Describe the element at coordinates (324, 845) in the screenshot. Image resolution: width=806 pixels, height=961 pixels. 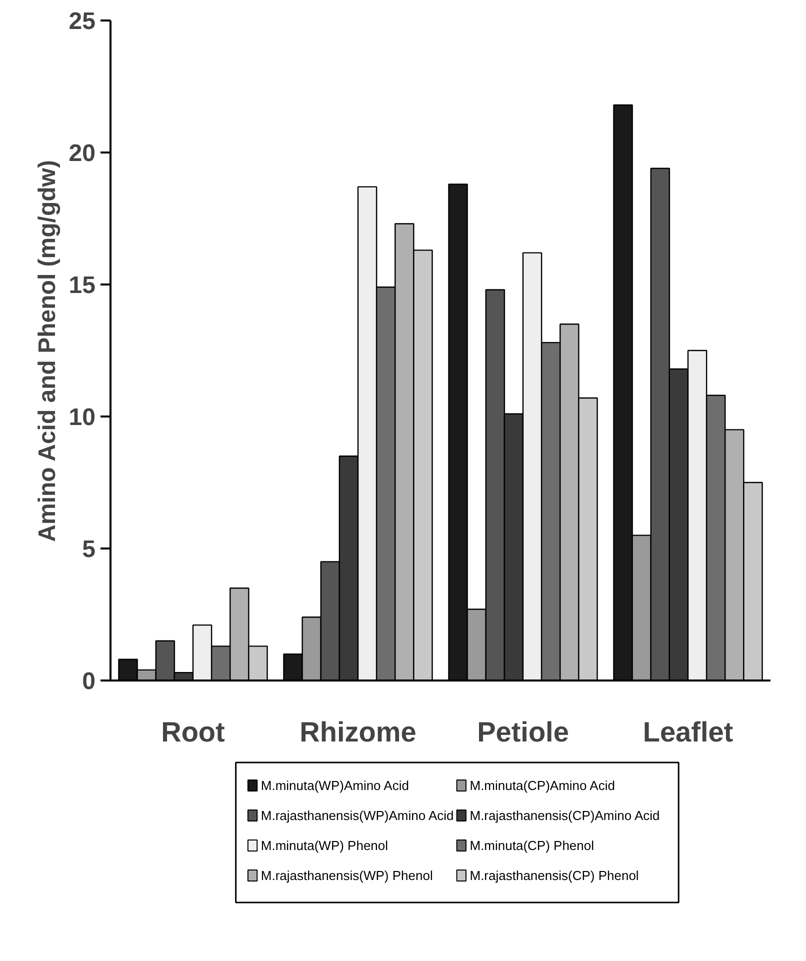
I see `legend-label: M.minuta(WP) Phenol` at that location.